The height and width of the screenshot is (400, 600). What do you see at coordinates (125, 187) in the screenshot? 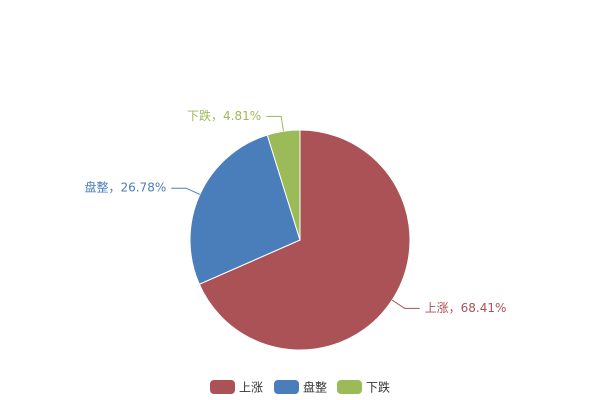
I see `data-label: 盘整，26.78%` at bounding box center [125, 187].